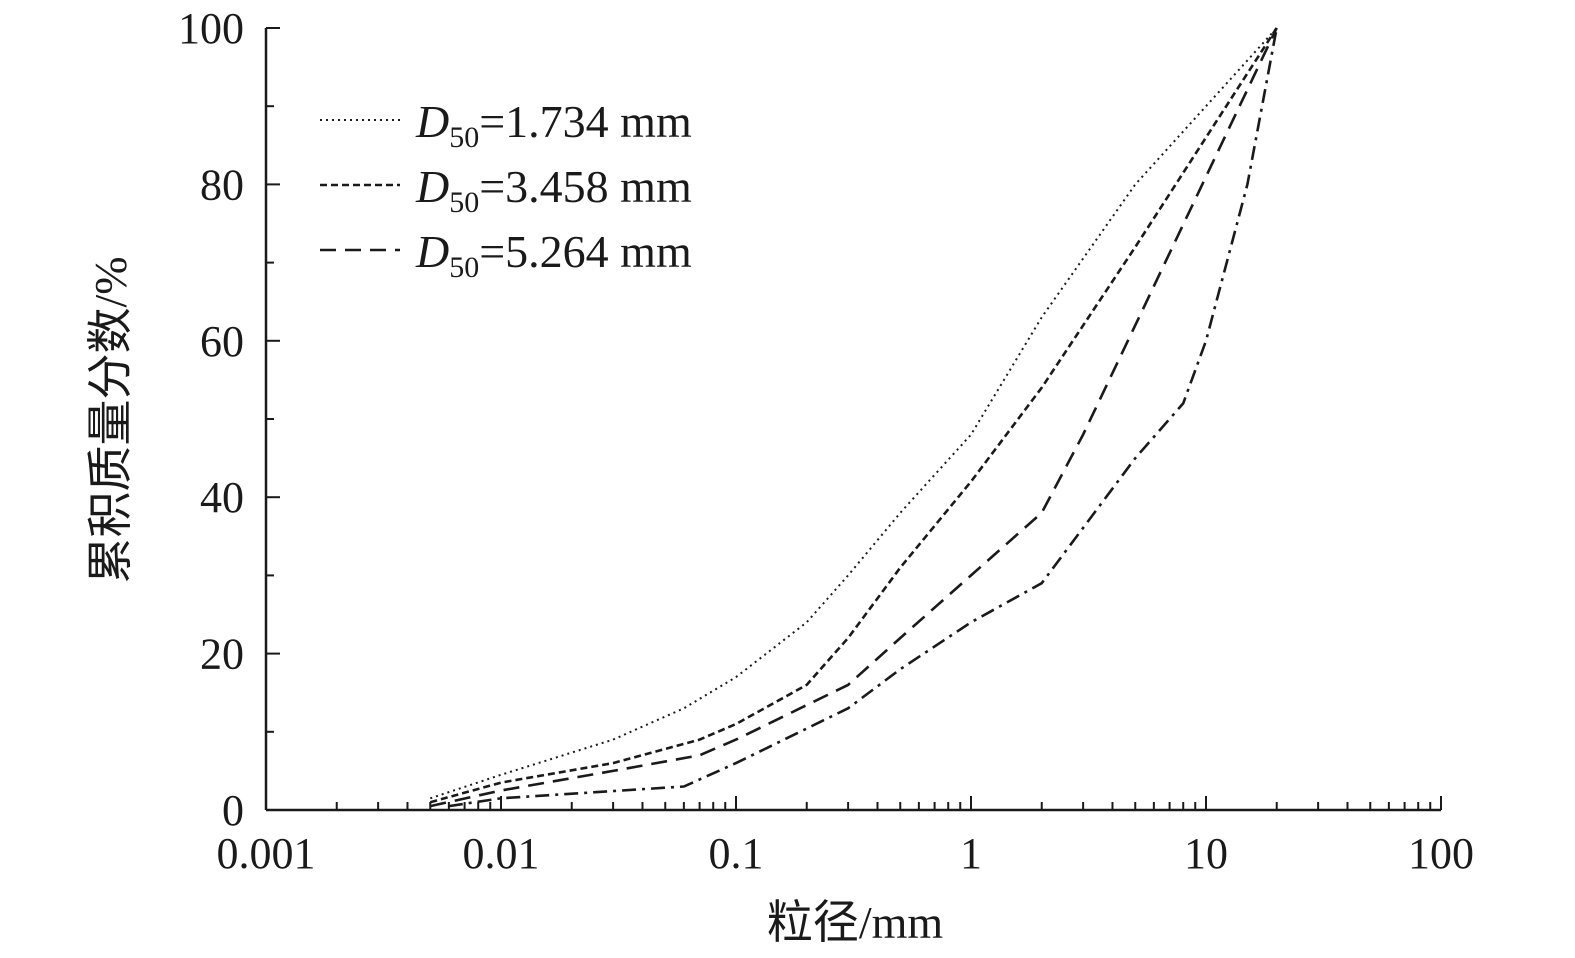  I want to click on y-tick-label: 0, so click(233, 810).